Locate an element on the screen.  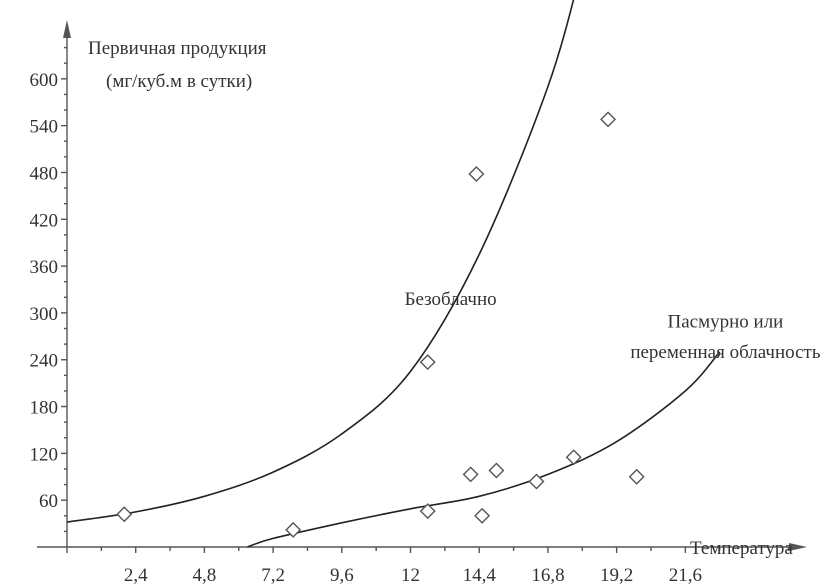
x-ticks: 2,4 4,8 7,2 9,6 12 14,4 16,8 19,2 21,6 is located at coordinates (445, 566).